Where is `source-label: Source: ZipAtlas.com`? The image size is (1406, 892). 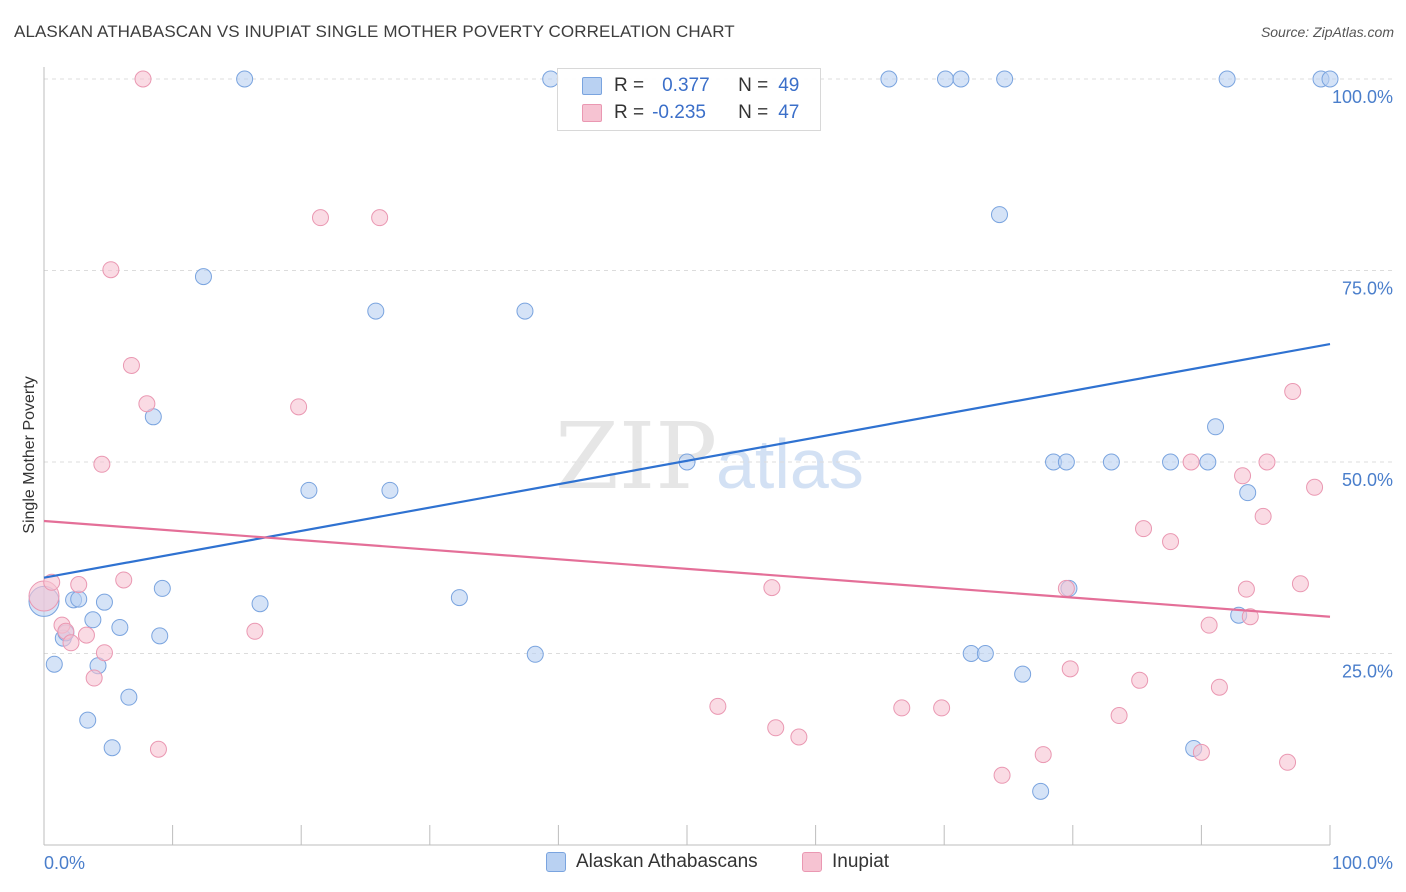 source-label: Source: ZipAtlas.com is located at coordinates (1327, 32).